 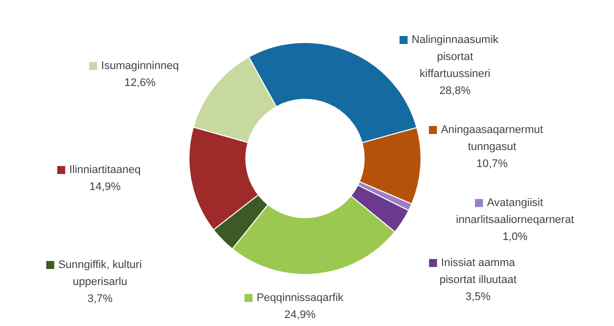 I want to click on legend-label: Sunngiffik, kulturi upperisarlu, so click(x=100, y=273).